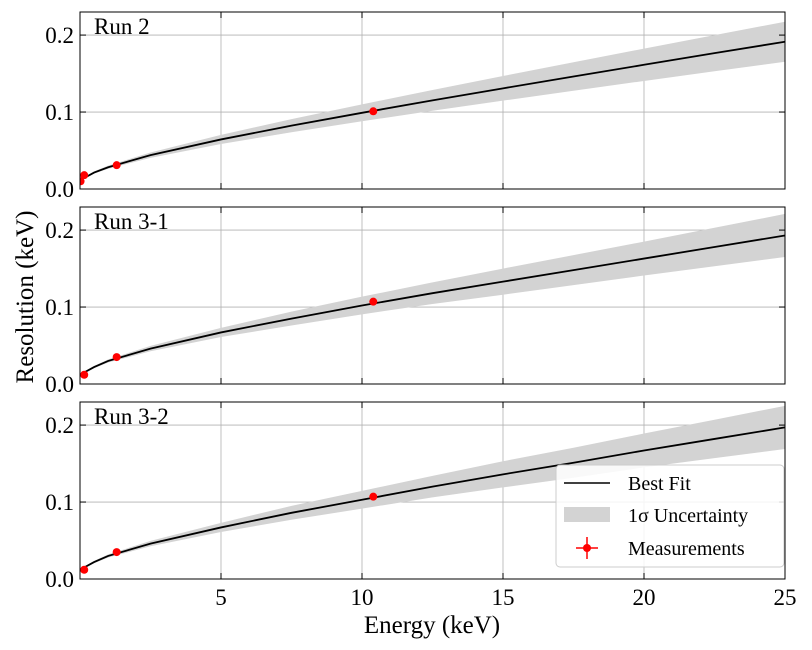 This screenshot has width=812, height=650. What do you see at coordinates (221, 597) in the screenshot?
I see `x-tick-label: 5` at bounding box center [221, 597].